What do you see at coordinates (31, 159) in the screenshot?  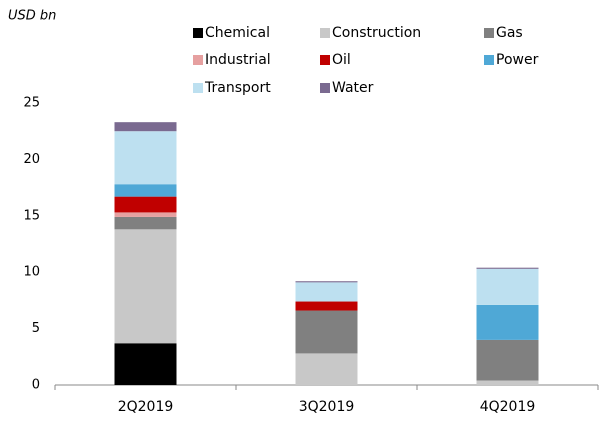 I see `y-tick-label: 20` at bounding box center [31, 159].